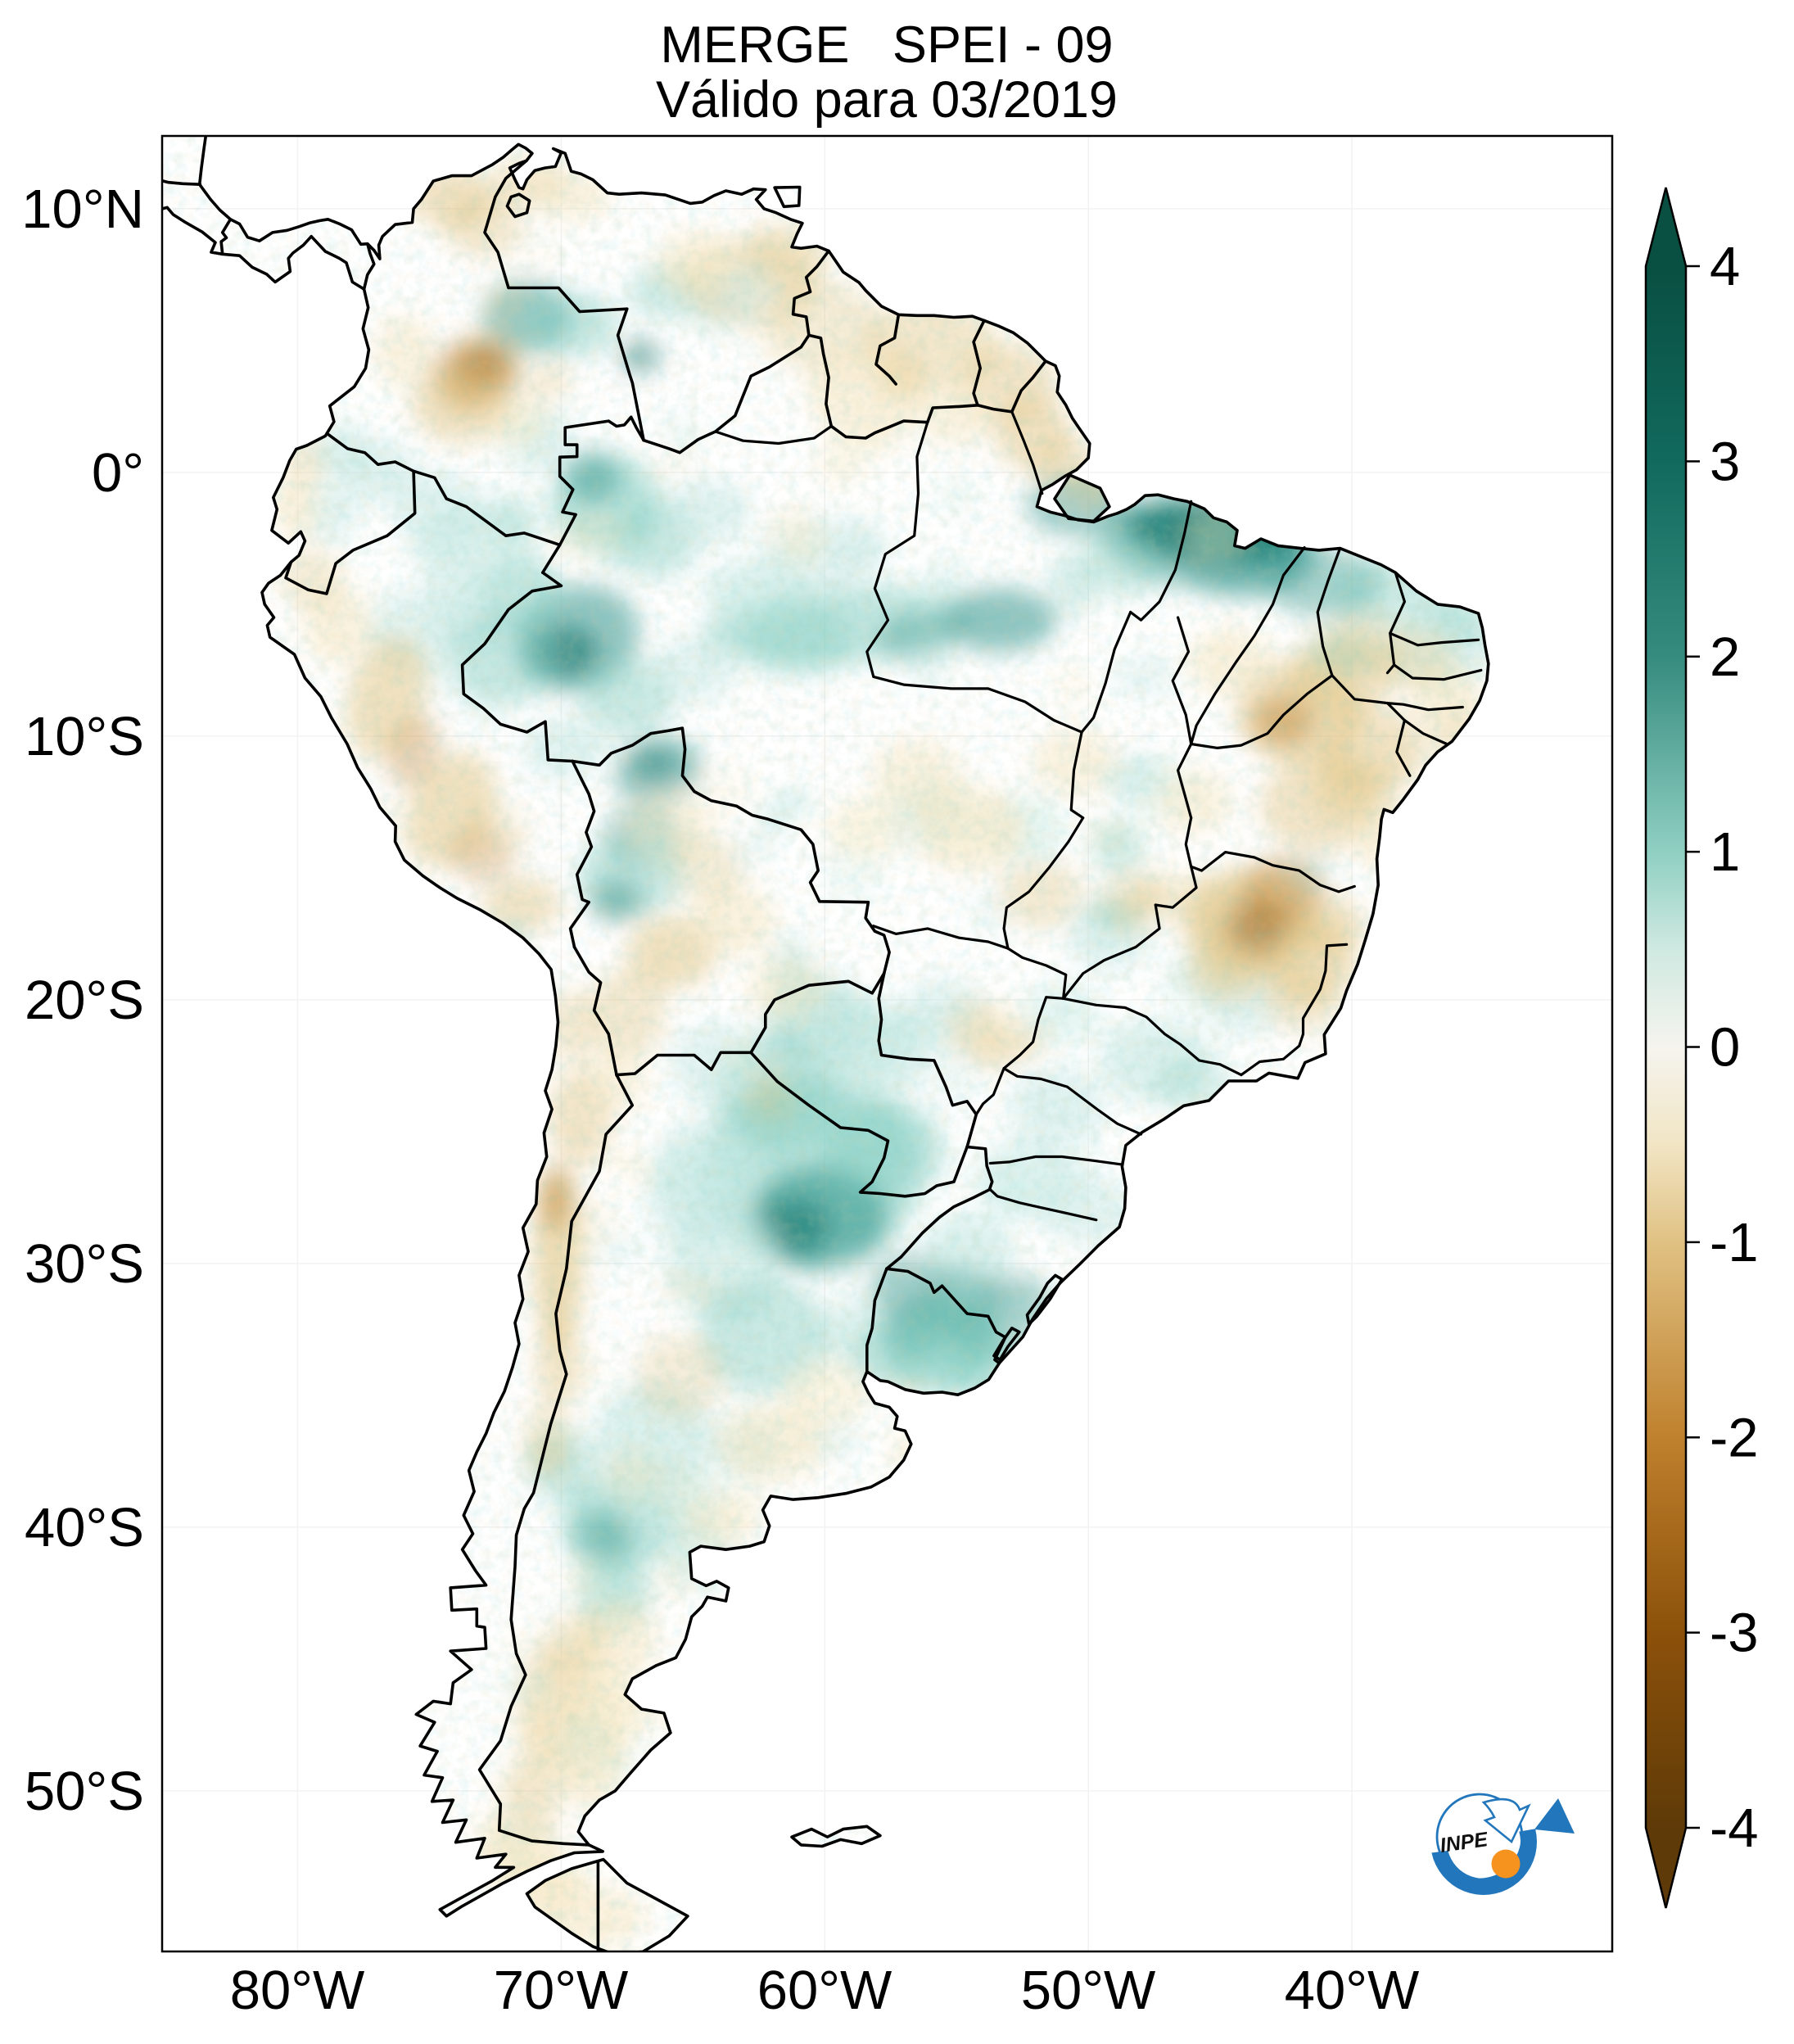 The image size is (1794, 2044). What do you see at coordinates (1725, 852) in the screenshot?
I see `svg-text: 1` at bounding box center [1725, 852].